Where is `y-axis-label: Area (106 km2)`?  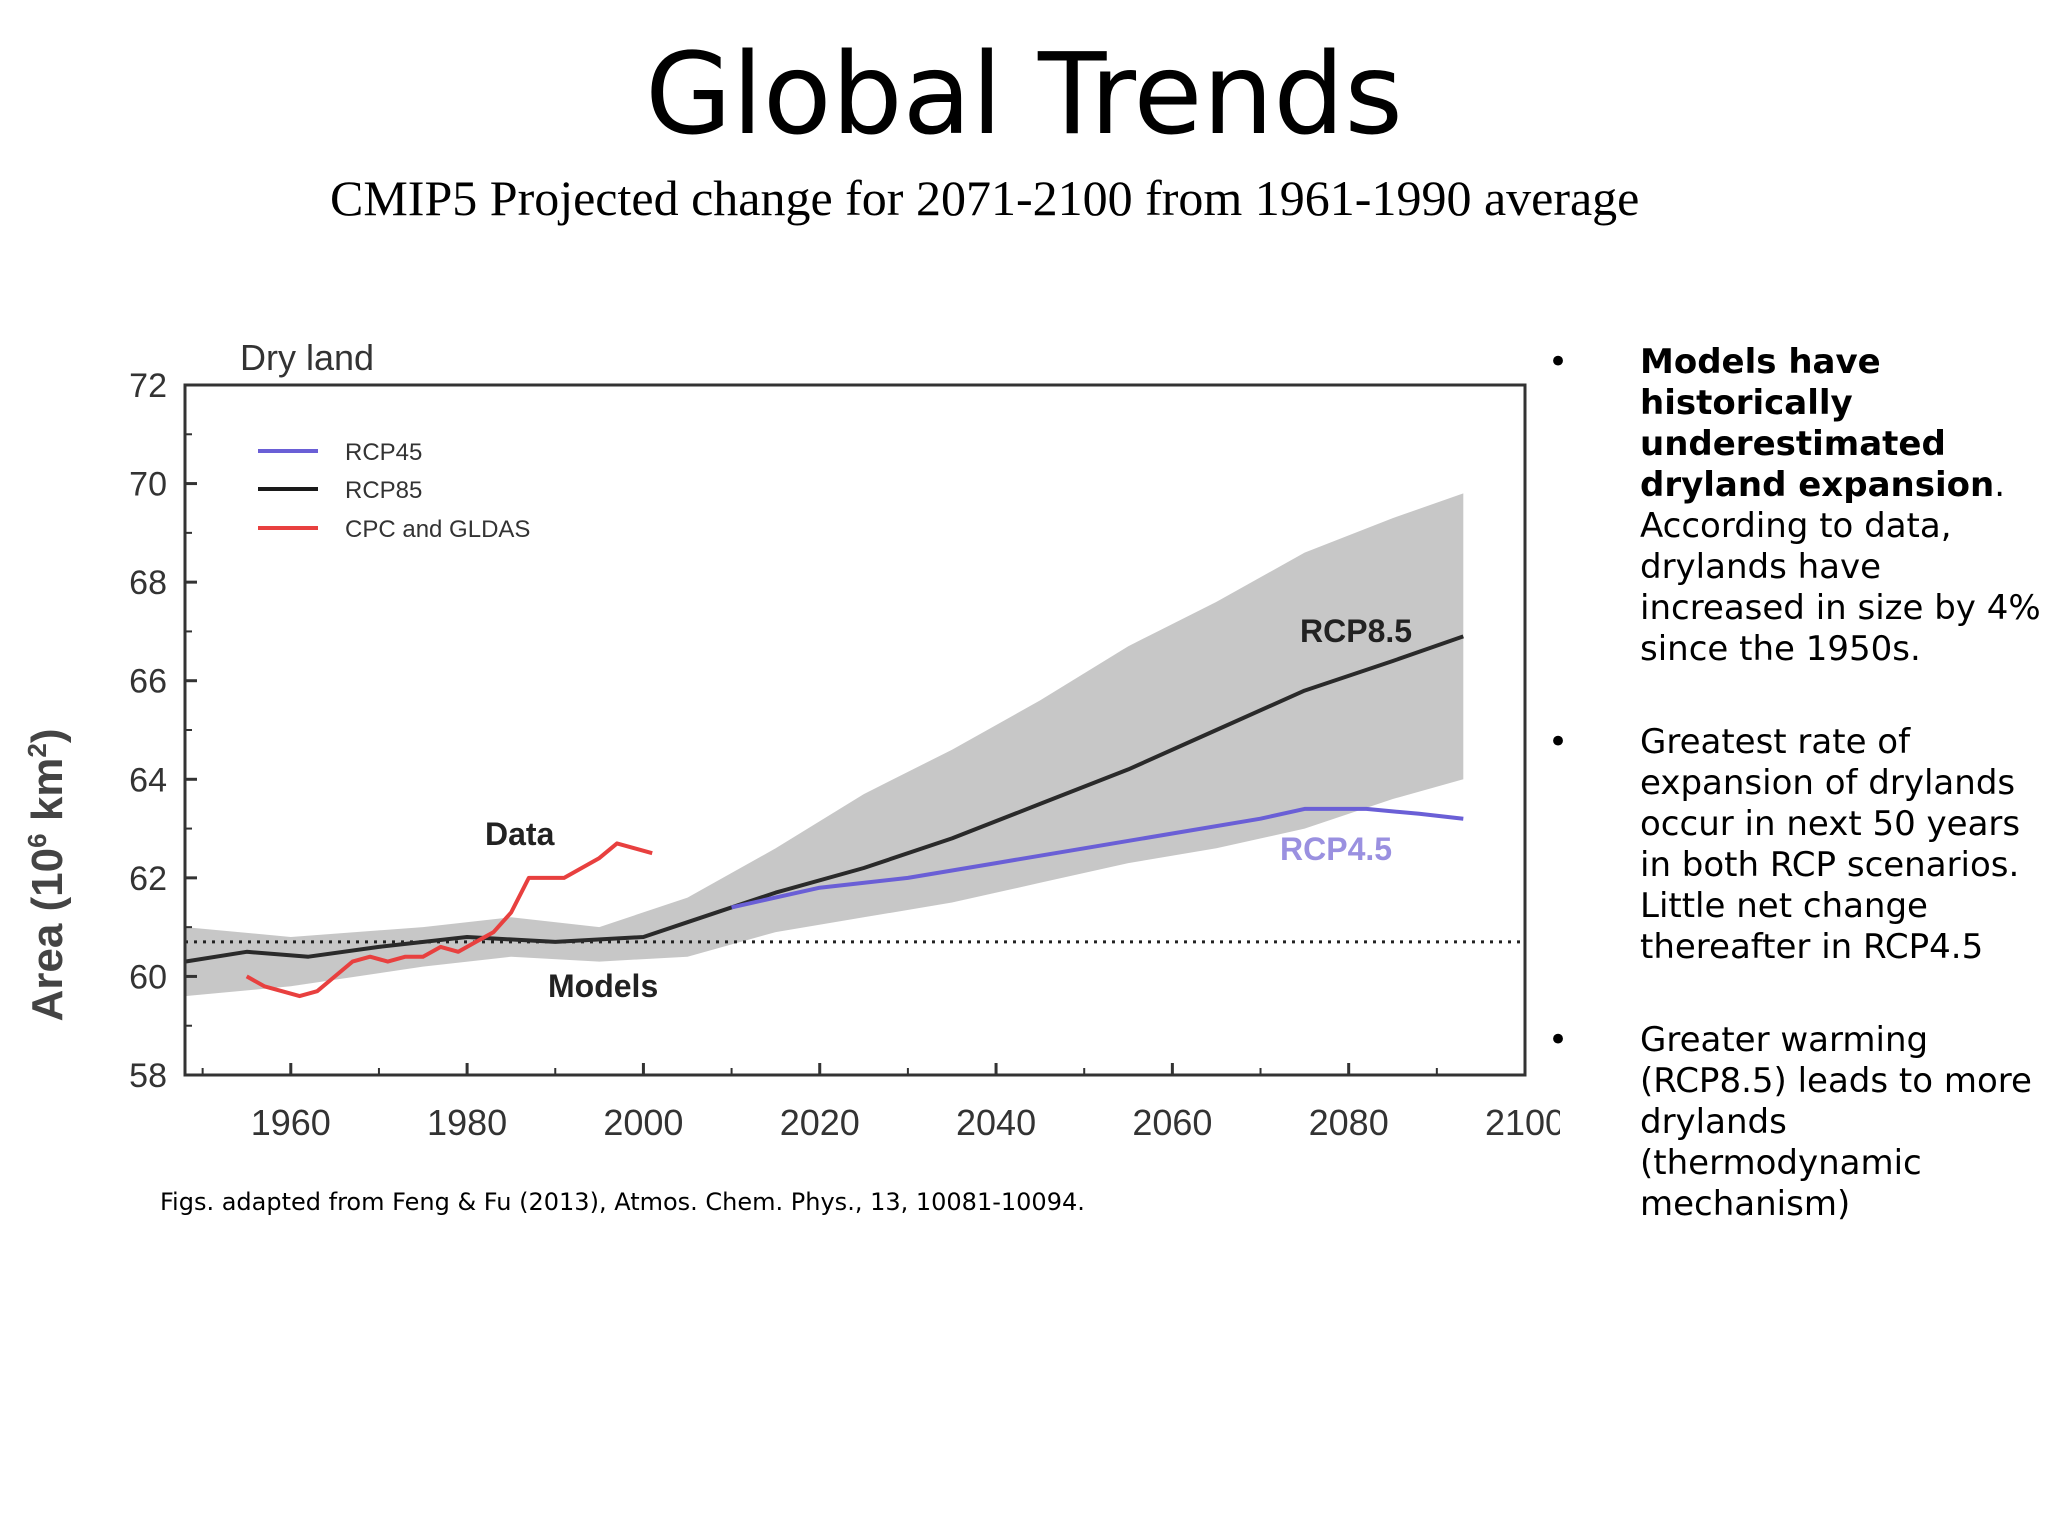 y-axis-label: Area (106 km2) is located at coordinates (47, 874).